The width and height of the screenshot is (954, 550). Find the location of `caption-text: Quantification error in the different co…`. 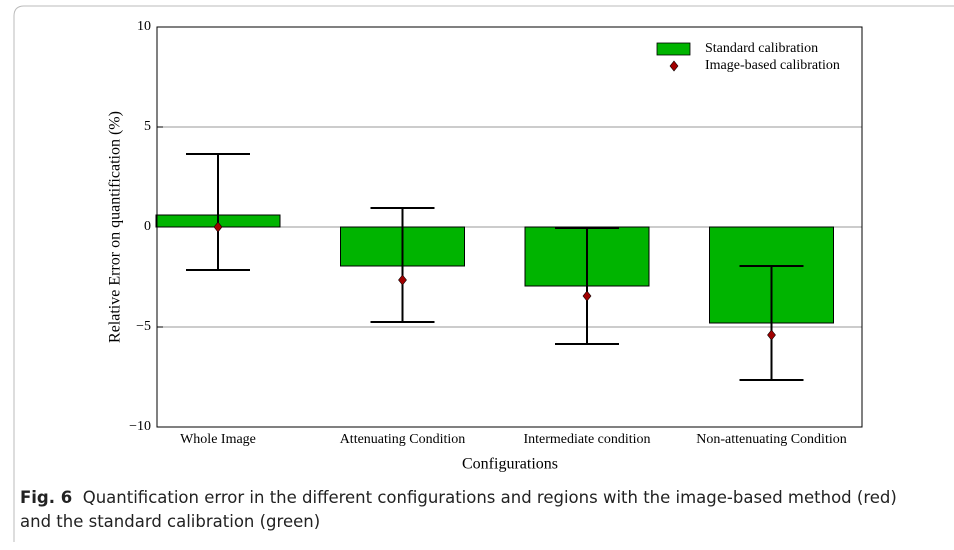

caption-text: Quantification error in the different co… is located at coordinates (489, 497).